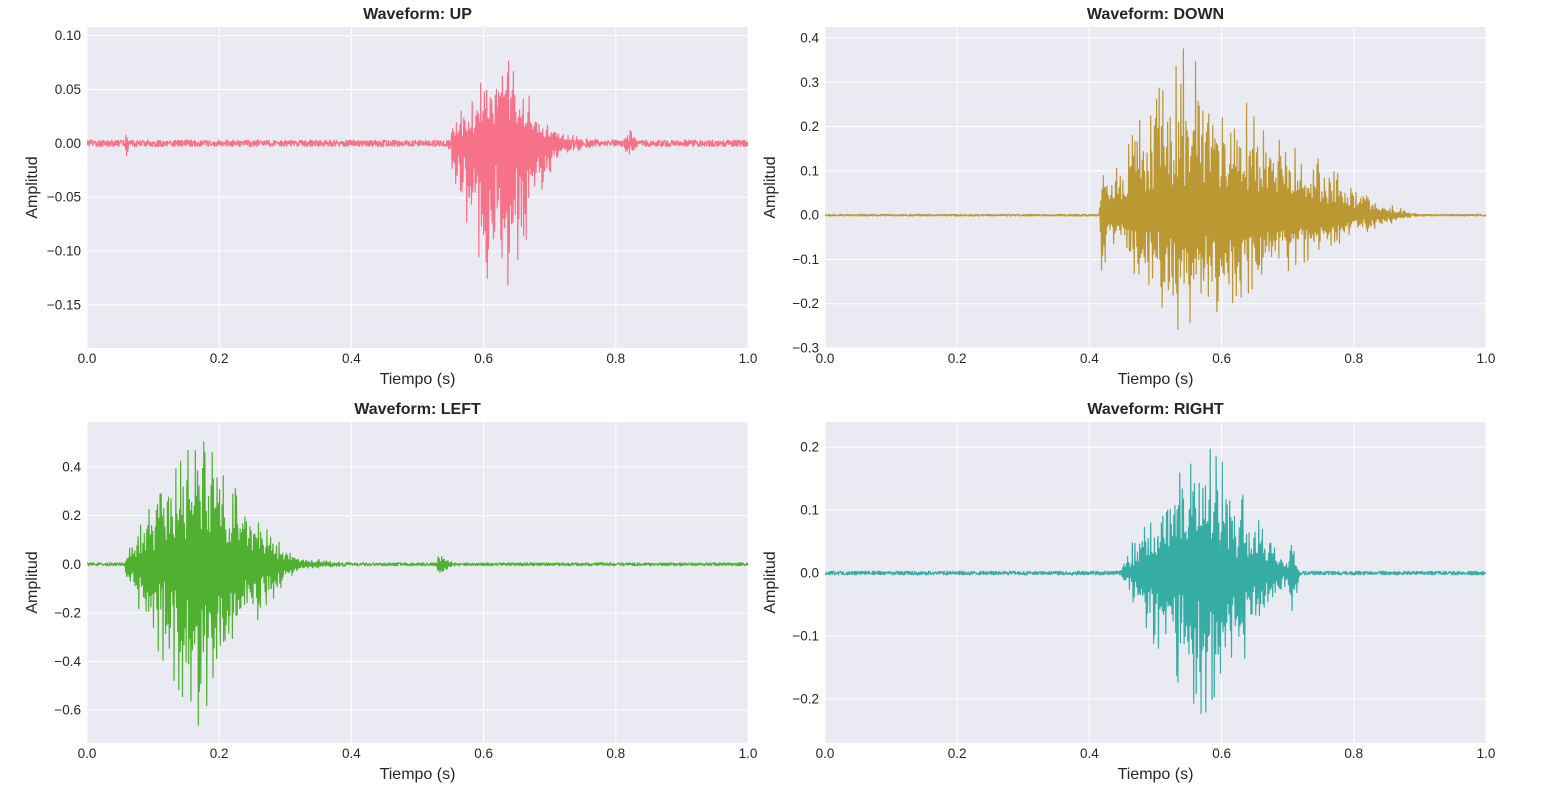 The height and width of the screenshot is (791, 1547). I want to click on y-tick-label: −0.4, so click(67, 661).